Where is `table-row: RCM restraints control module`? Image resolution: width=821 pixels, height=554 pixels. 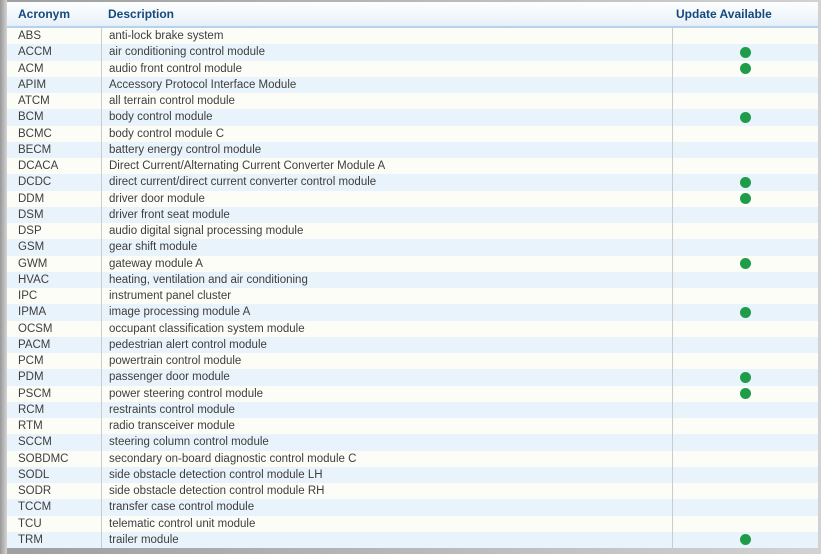 table-row: RCM restraints control module is located at coordinates (412, 409).